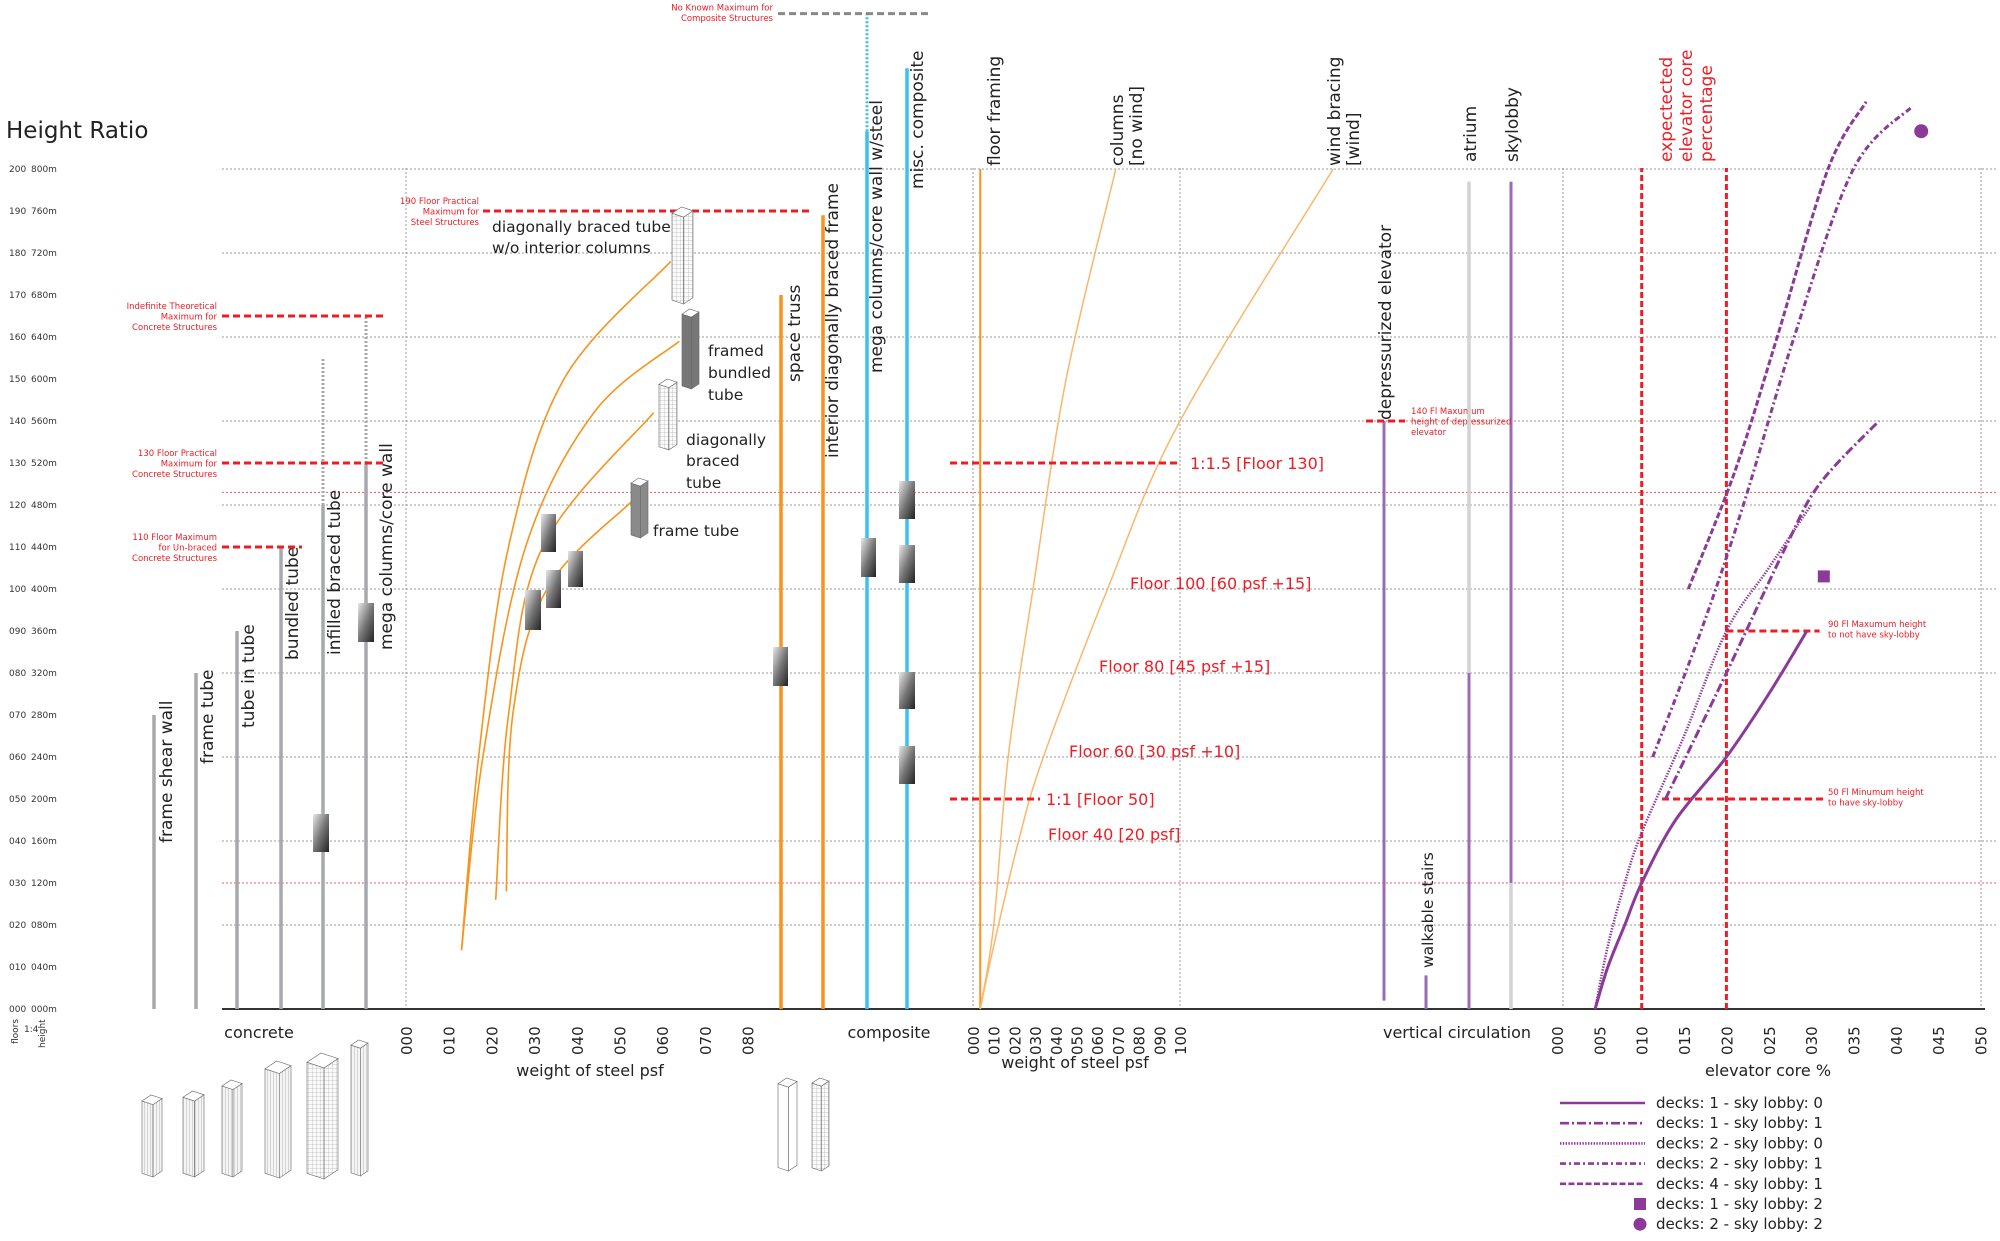  What do you see at coordinates (44, 716) in the screenshot?
I see `y-tick-height: 280m` at bounding box center [44, 716].